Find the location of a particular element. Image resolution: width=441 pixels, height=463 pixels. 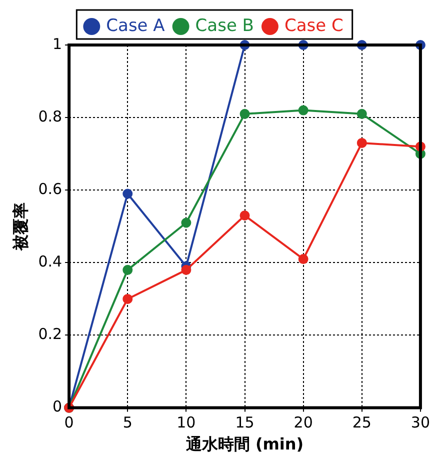

y-tick-label: 1 is located at coordinates (57, 43).